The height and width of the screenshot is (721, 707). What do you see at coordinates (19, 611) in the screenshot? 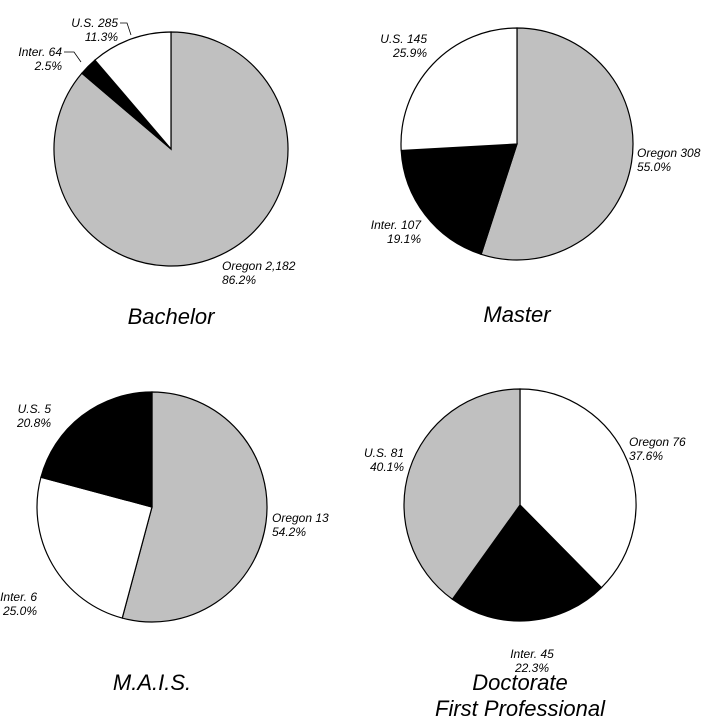
I see `slice-percent-inter: 25.0%` at bounding box center [19, 611].